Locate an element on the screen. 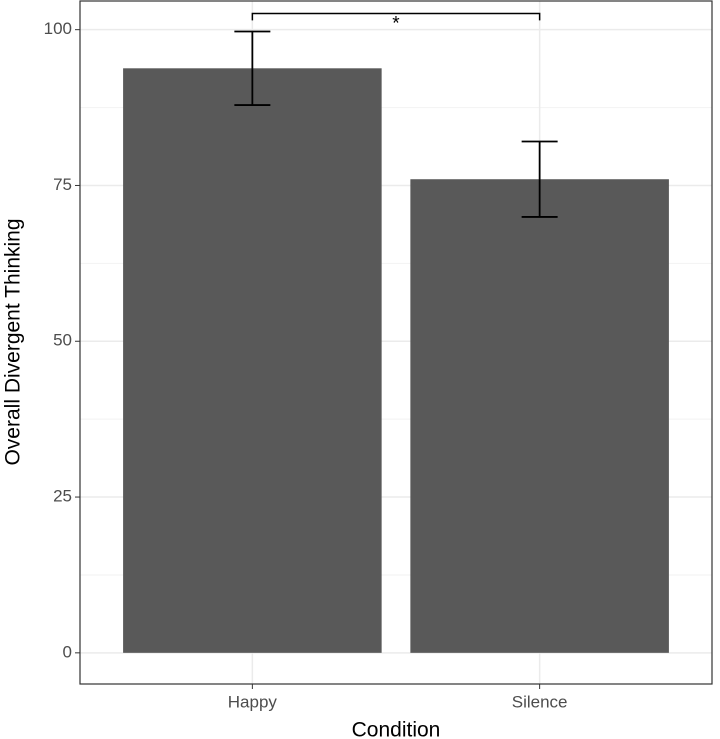  x-tick-label: Happy is located at coordinates (253, 701).